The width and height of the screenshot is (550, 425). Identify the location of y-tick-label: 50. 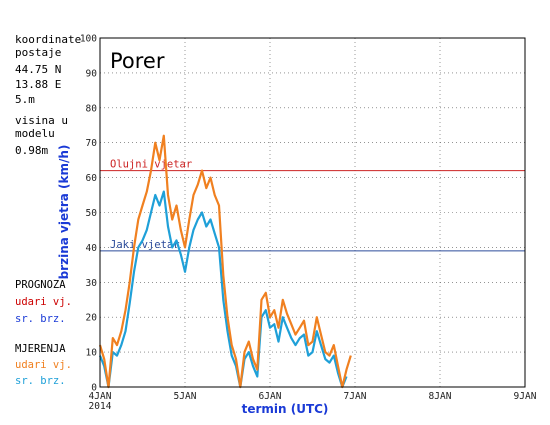
(92, 213).